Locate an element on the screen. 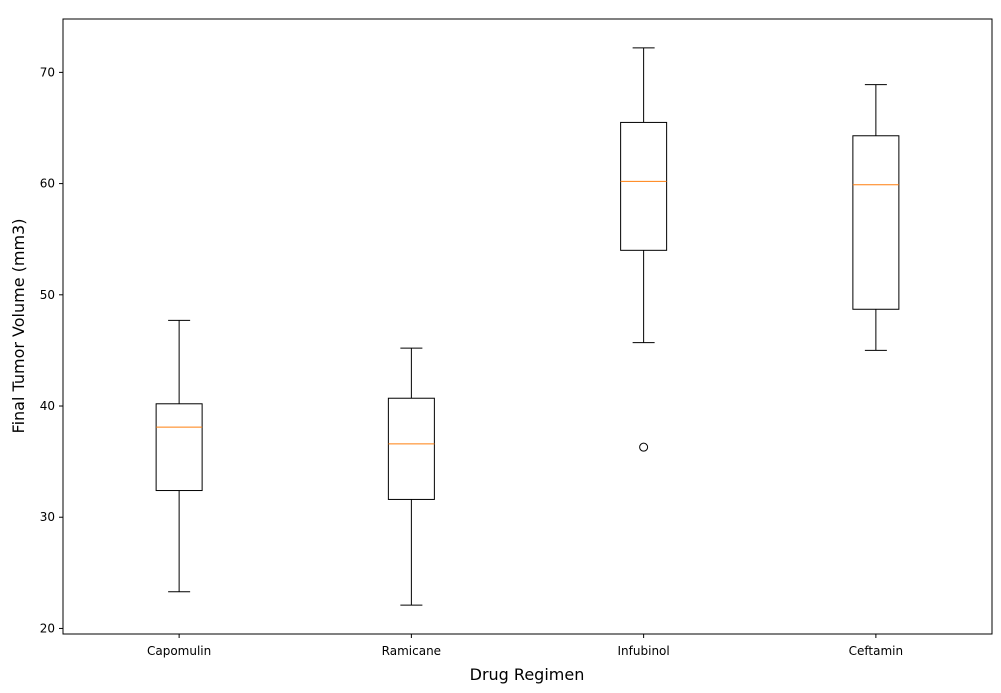 Image resolution: width=1001 pixels, height=693 pixels. box-infubinol is located at coordinates (644, 249).